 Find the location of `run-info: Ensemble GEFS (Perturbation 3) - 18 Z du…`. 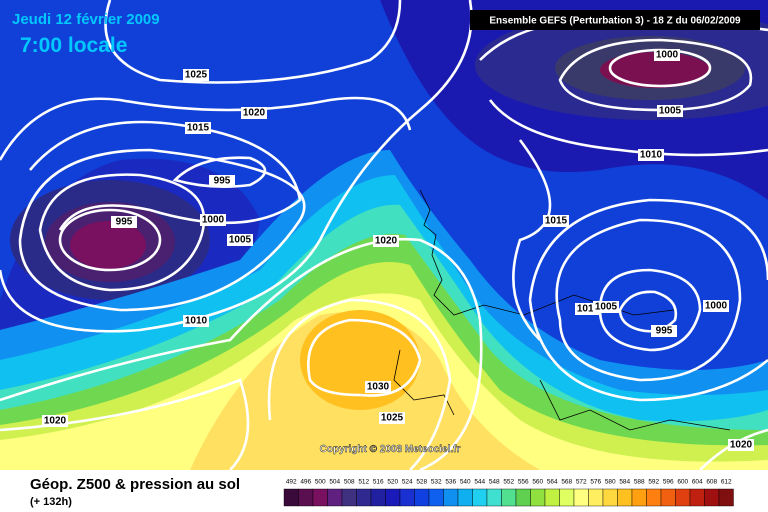

run-info: Ensemble GEFS (Perturbation 3) - 18 Z du… is located at coordinates (615, 21).